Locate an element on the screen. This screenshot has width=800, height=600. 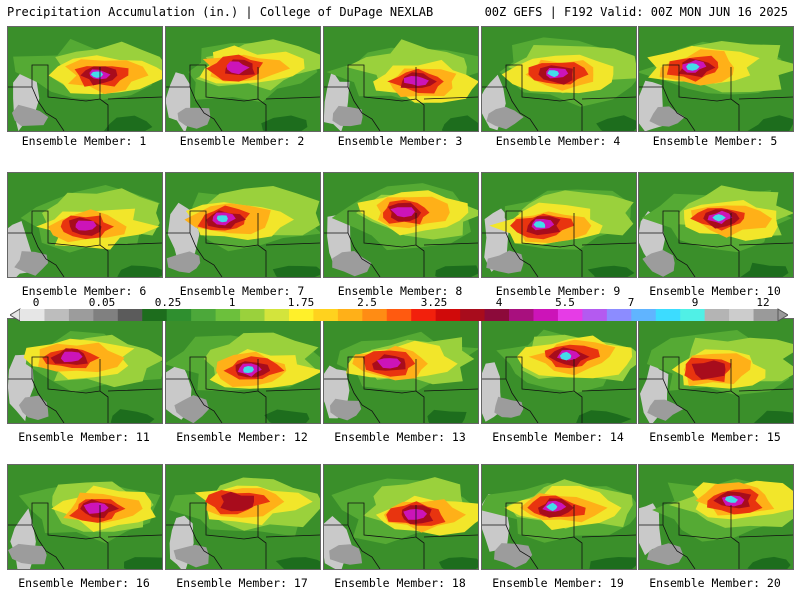
colorbar is located at coordinates (399, 315).